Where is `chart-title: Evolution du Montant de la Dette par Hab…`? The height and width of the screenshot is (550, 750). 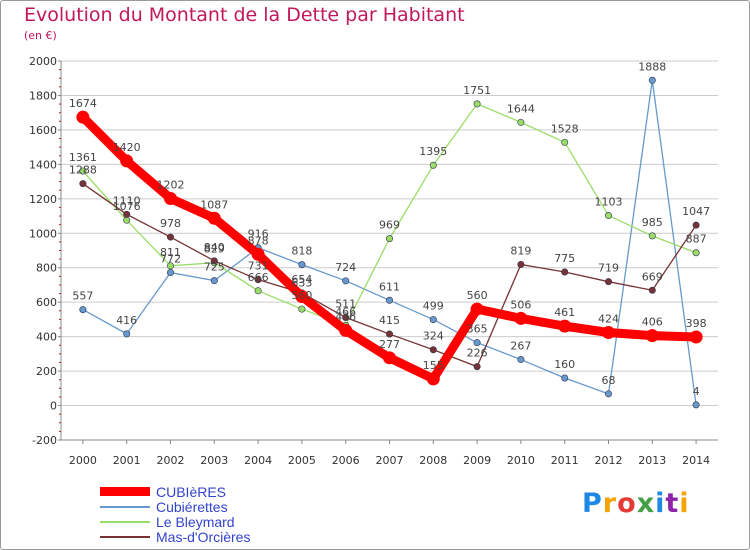 chart-title: Evolution du Montant de la Dette par Hab… is located at coordinates (244, 15).